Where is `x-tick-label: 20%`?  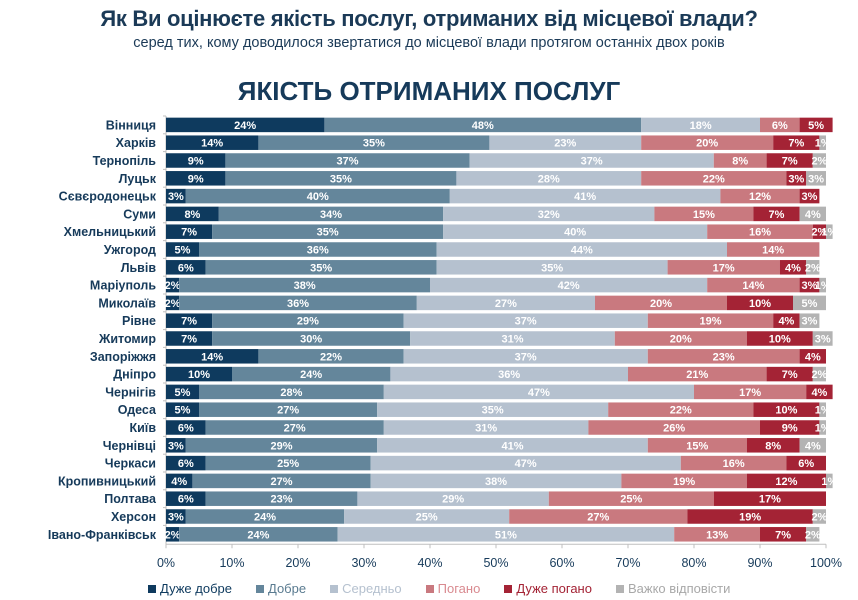
x-tick-label: 20% is located at coordinates (297, 563).